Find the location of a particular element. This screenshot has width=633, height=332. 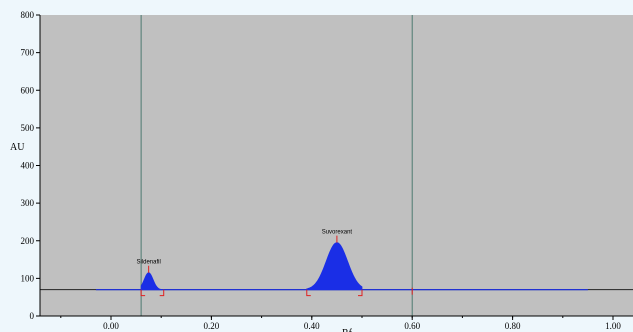

y-tick-label: 100 is located at coordinates (28, 278).